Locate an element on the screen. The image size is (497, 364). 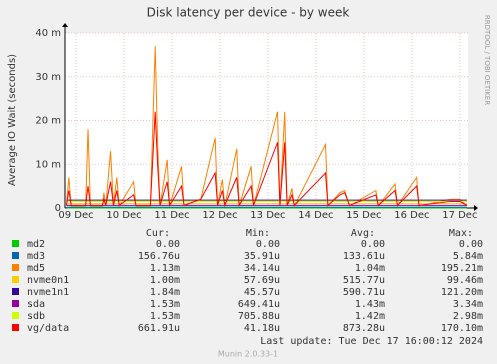
legend-name: nvme0n1 is located at coordinates (48, 280).